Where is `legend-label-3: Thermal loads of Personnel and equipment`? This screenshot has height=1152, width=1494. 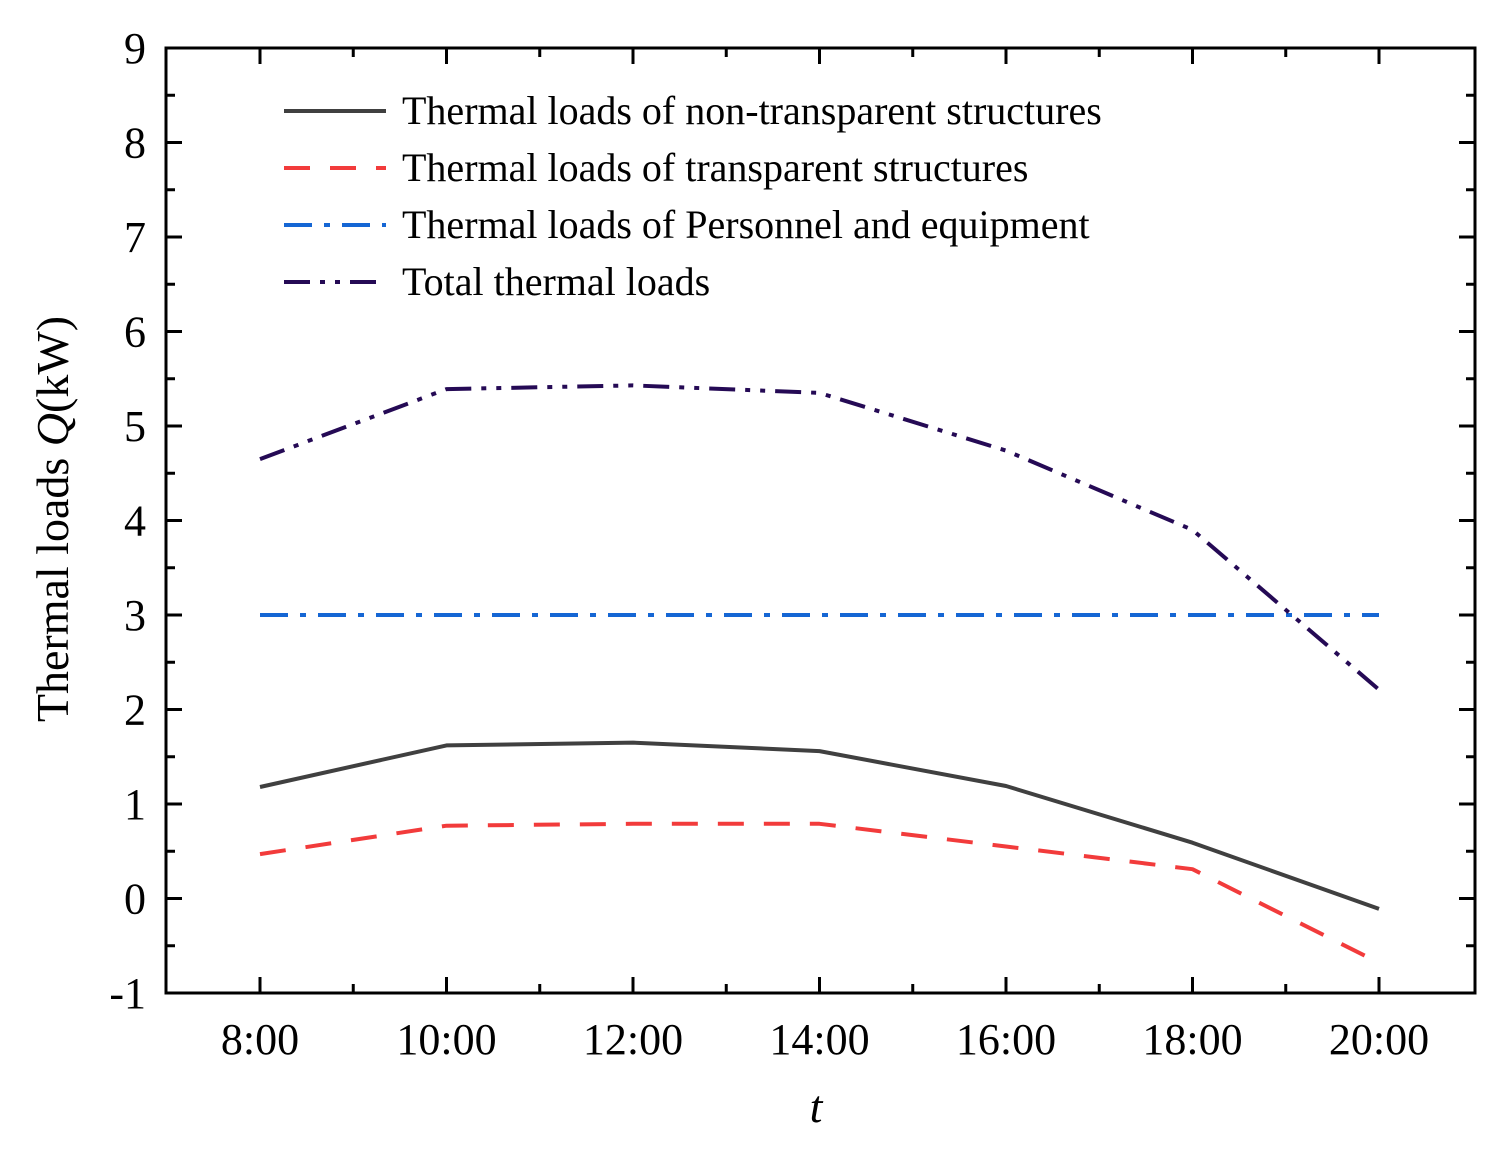
legend-label-3: Thermal loads of Personnel and equipment is located at coordinates (746, 224).